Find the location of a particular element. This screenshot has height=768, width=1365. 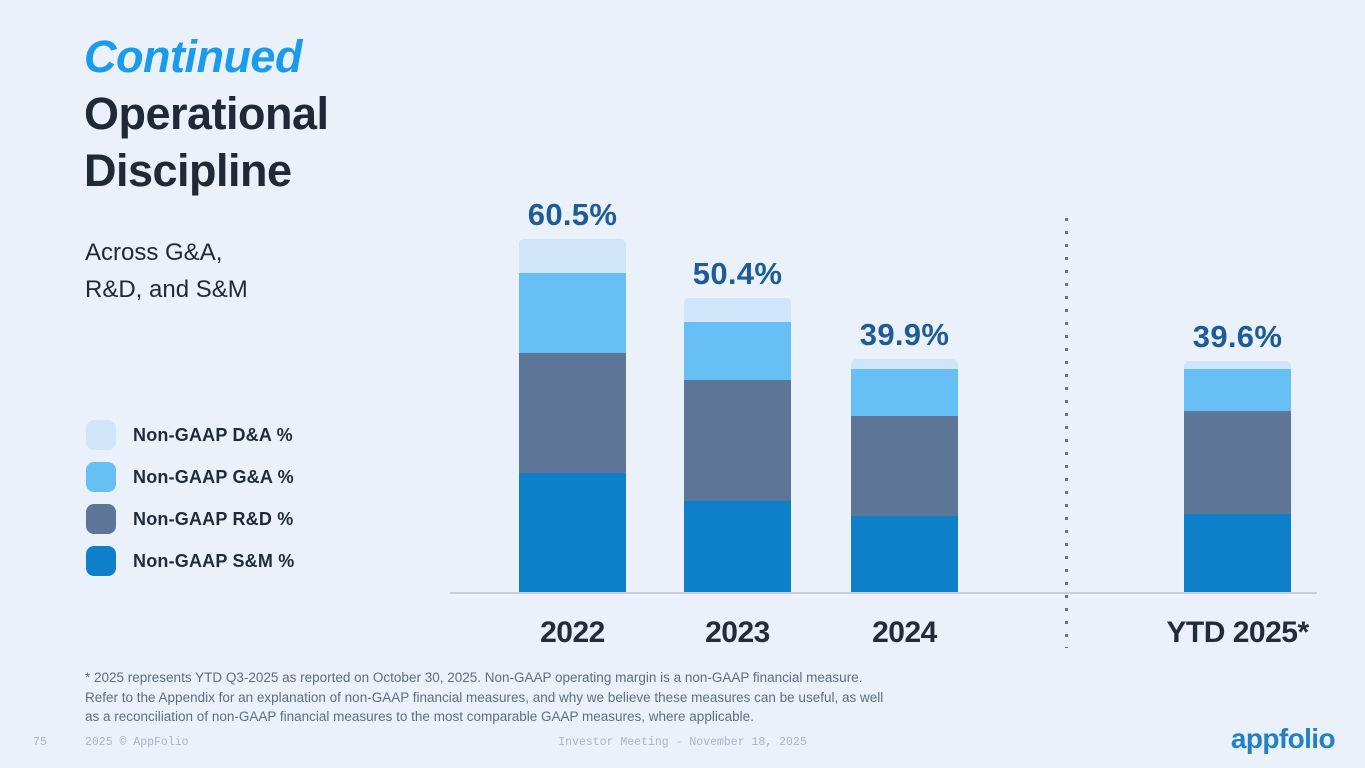

legend-item: Non-GAAP R&D % is located at coordinates (190, 519).